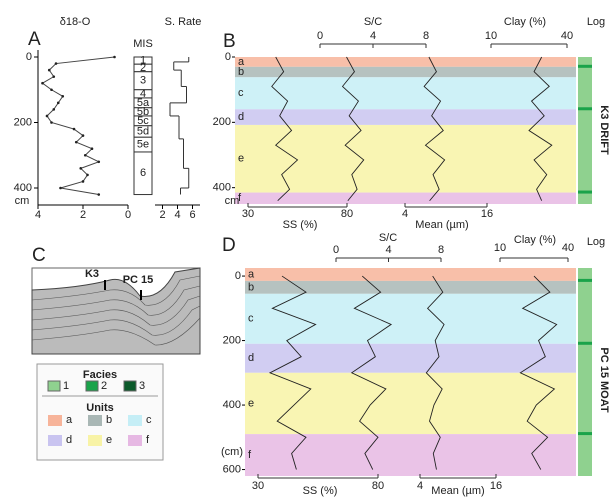 This screenshot has height=498, width=609. What do you see at coordinates (241, 72) in the screenshot?
I see `unit-label: b` at bounding box center [241, 72].